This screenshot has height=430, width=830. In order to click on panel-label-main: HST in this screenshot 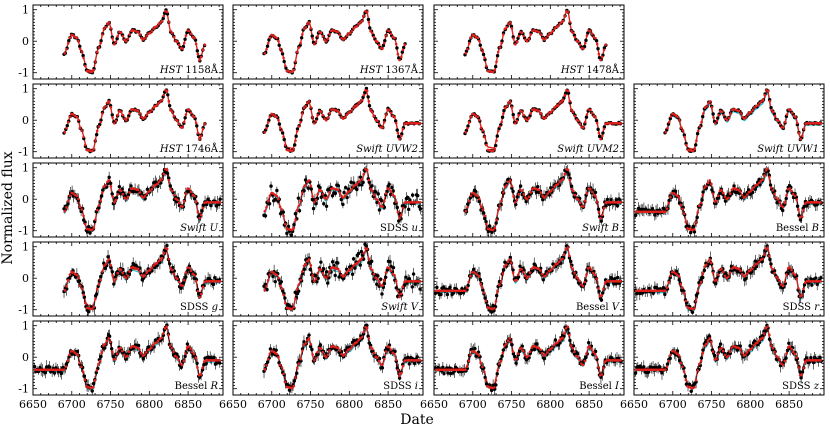, I will do `click(171, 149)`.